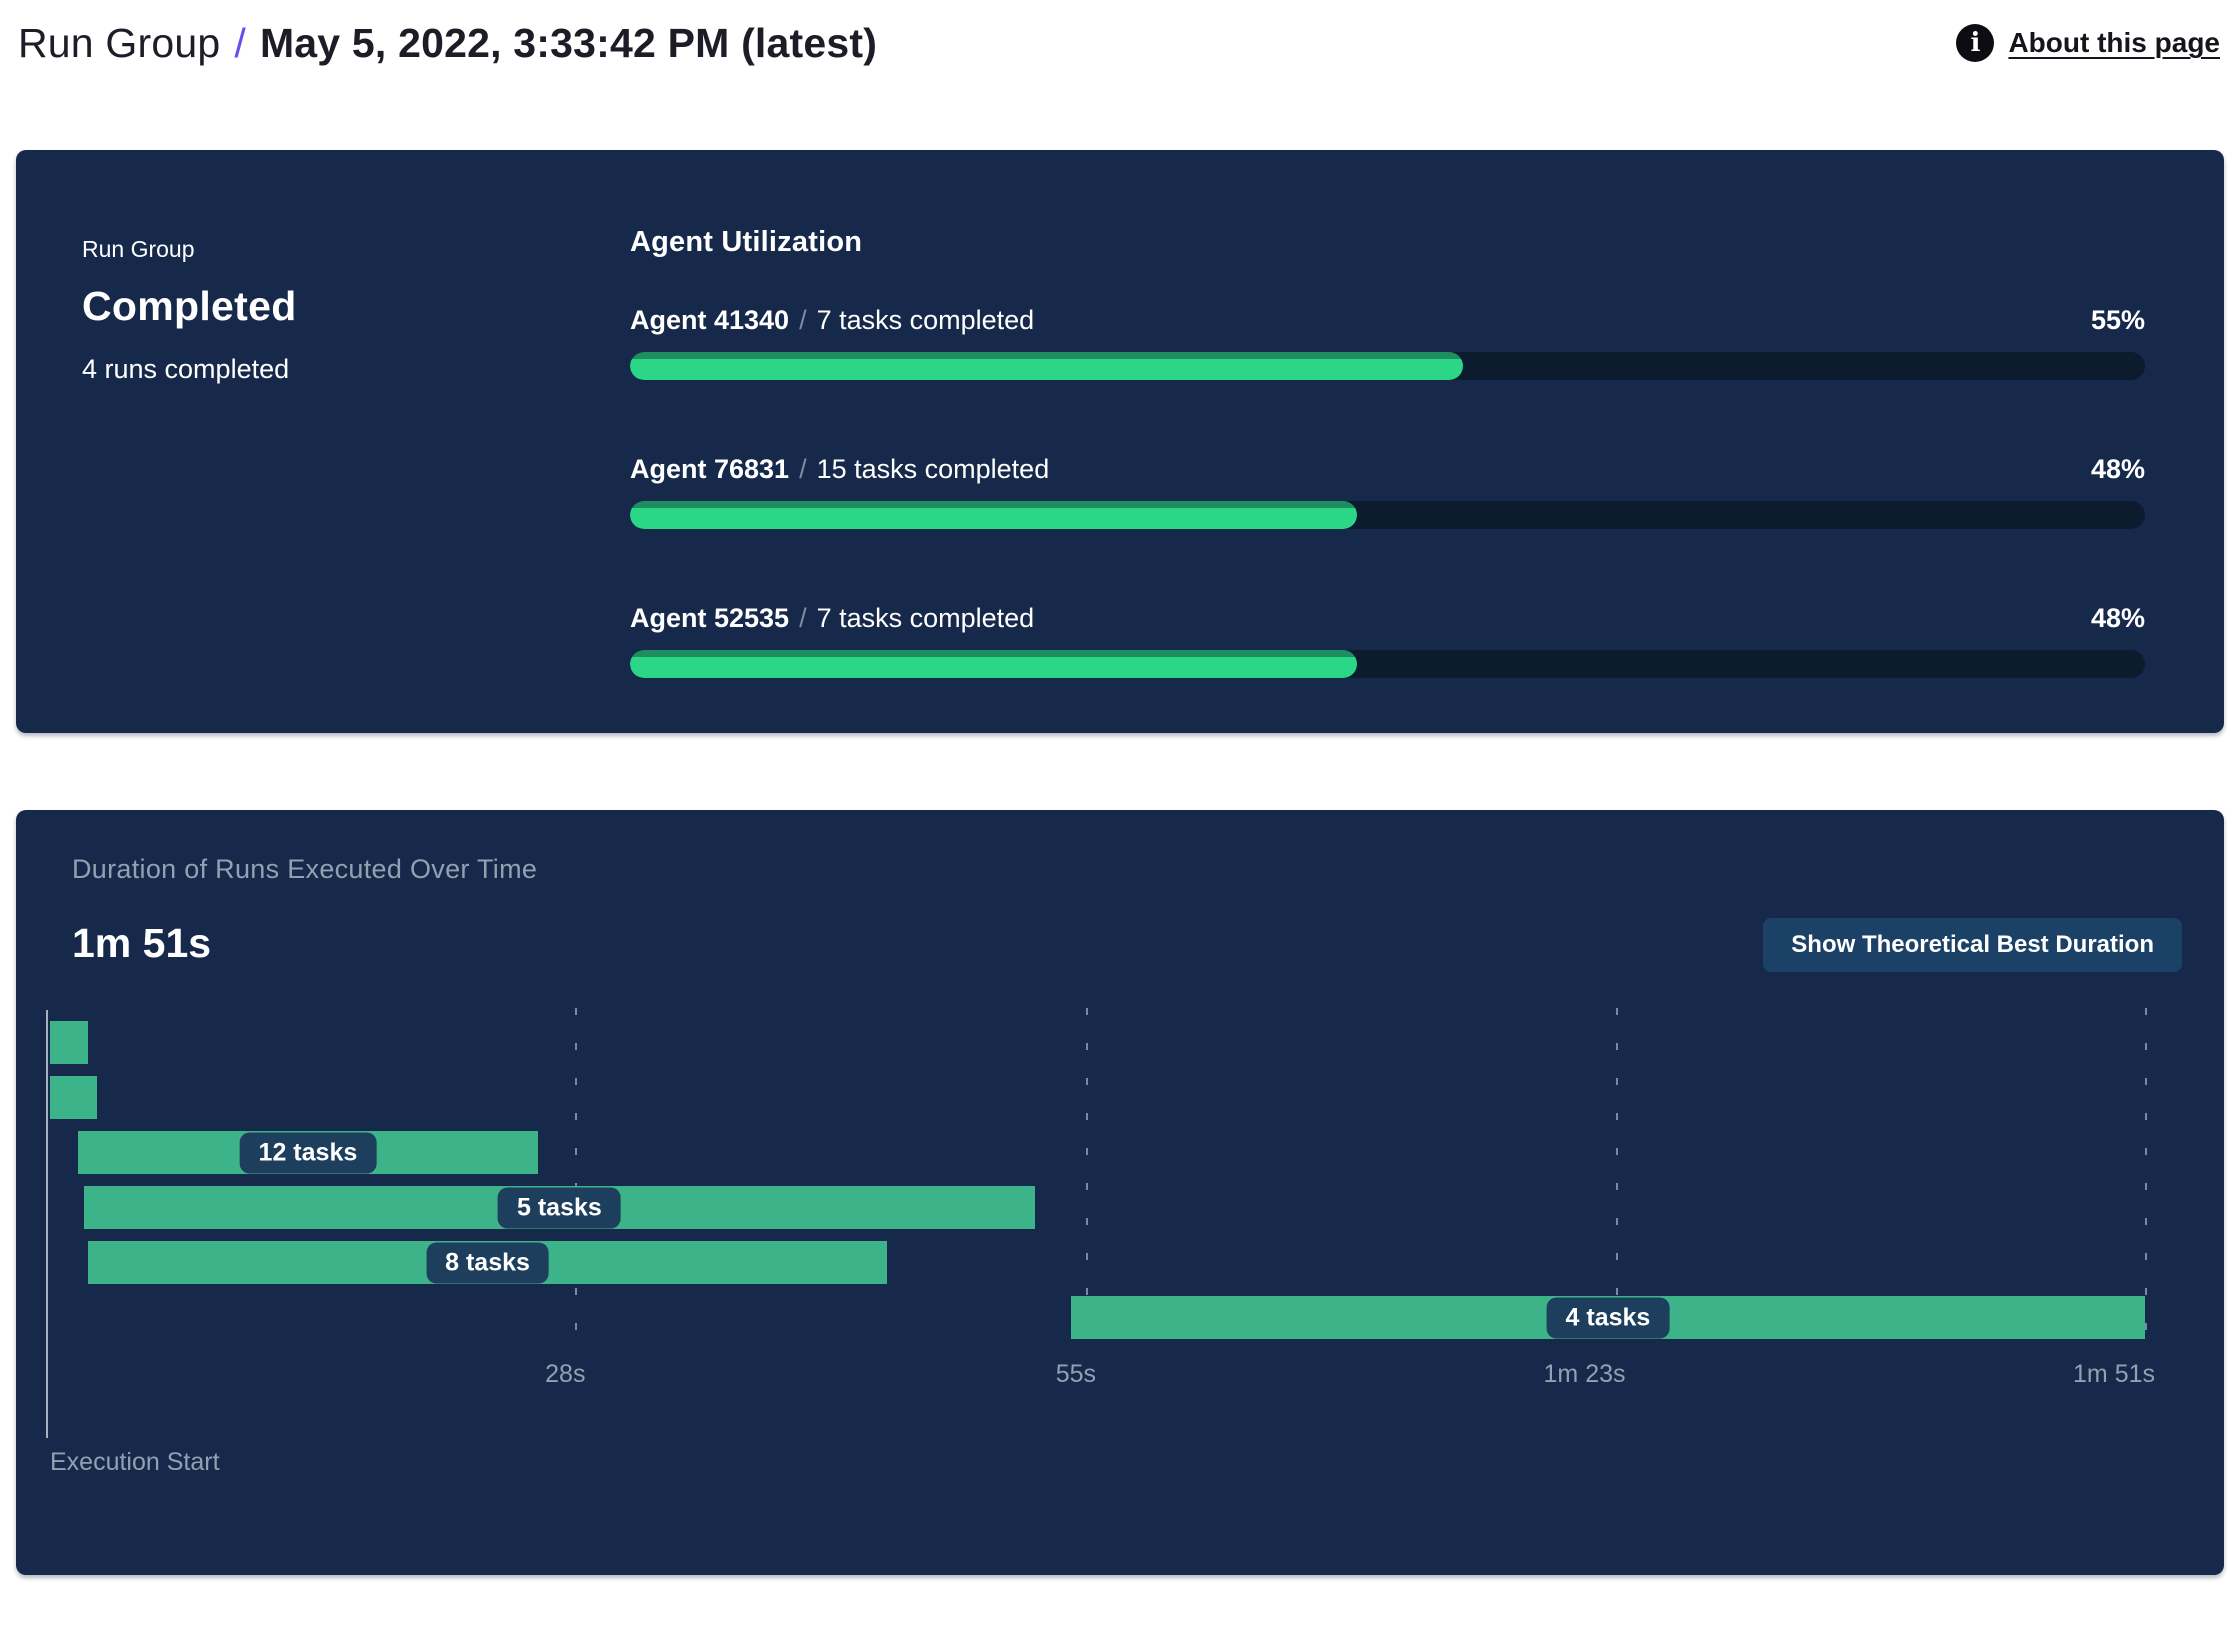 Image resolution: width=2240 pixels, height=1626 pixels. I want to click on agent-utilization-row: Agent 52535 / 7 tasks completed 48%, so click(1387, 640).